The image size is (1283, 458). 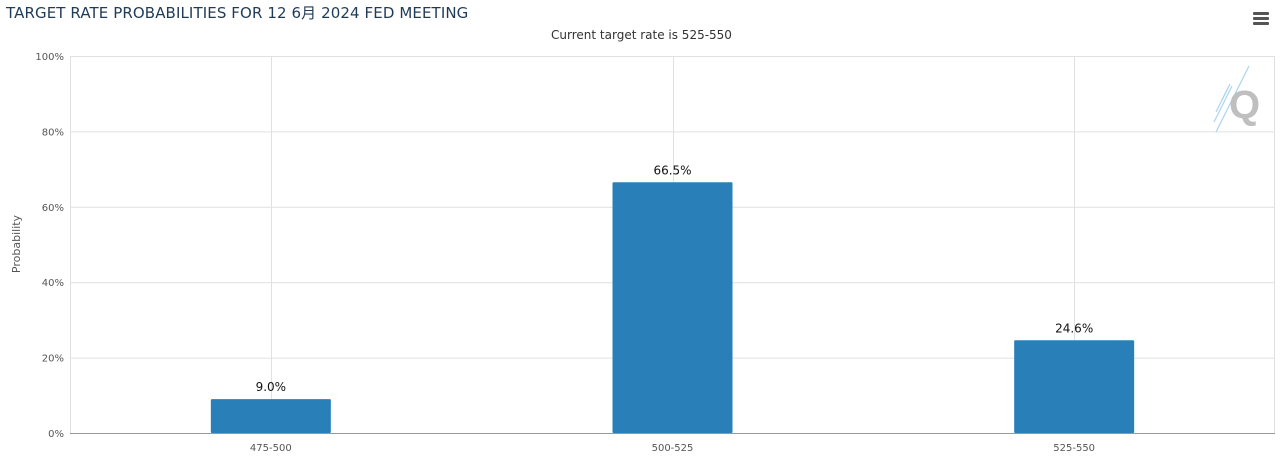 What do you see at coordinates (1261, 19) in the screenshot?
I see `hamburger-menu-icon` at bounding box center [1261, 19].